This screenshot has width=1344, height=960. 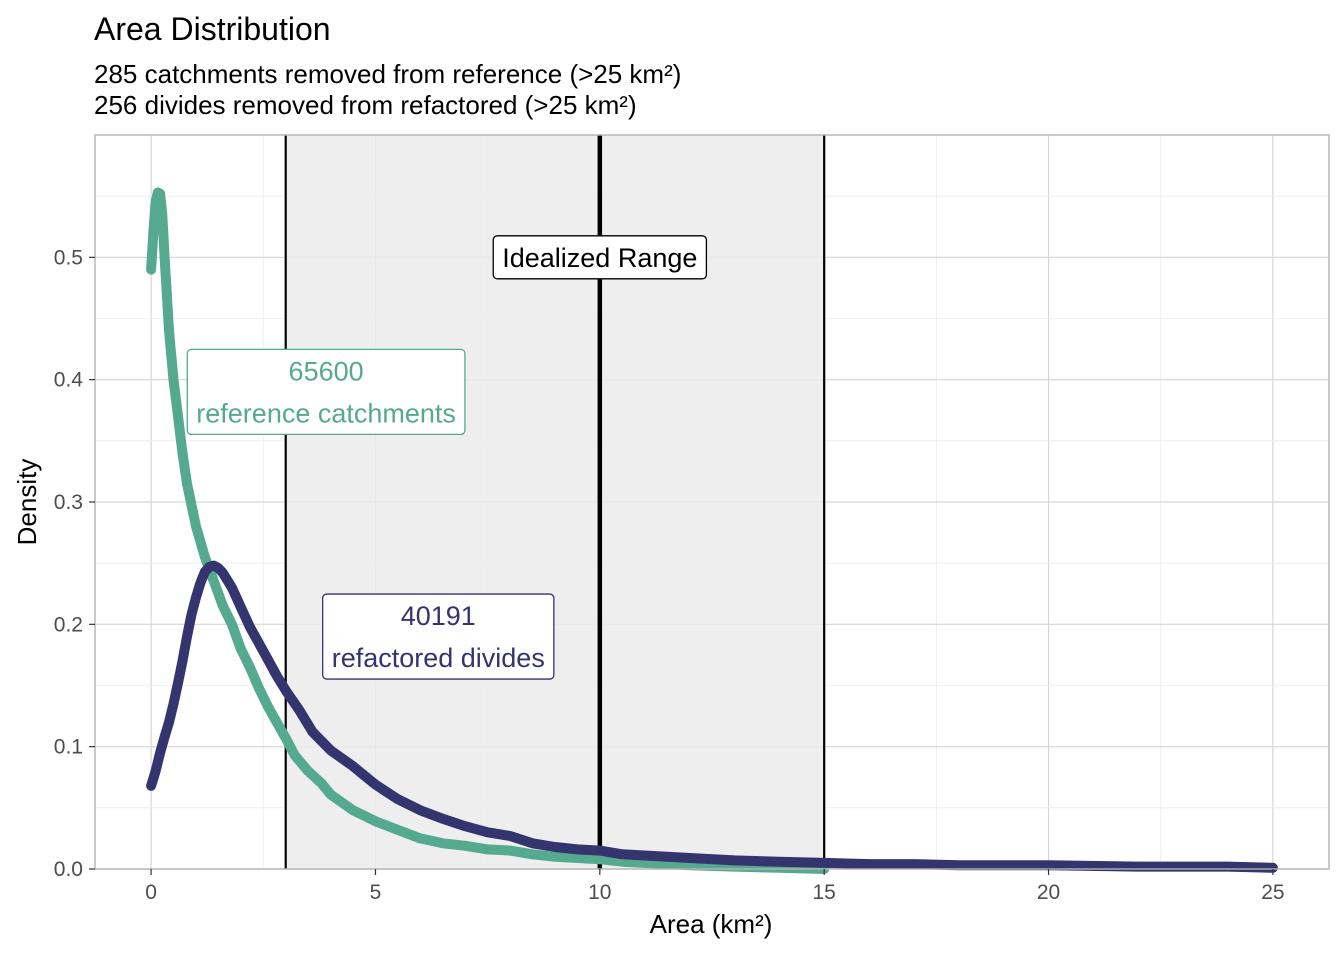 I want to click on chart-title: Area Distribution, so click(x=212, y=29).